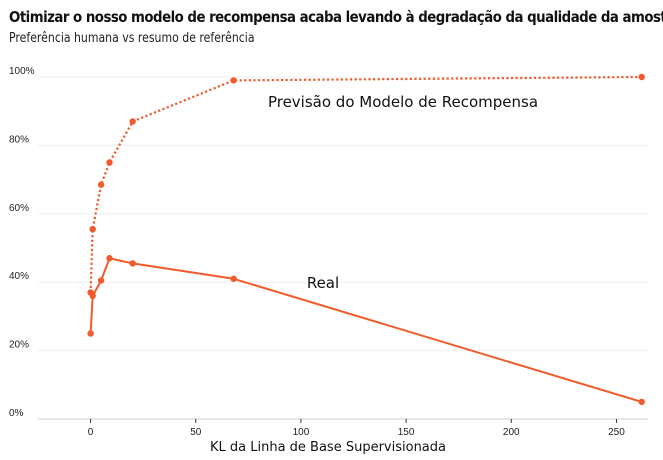 The width and height of the screenshot is (663, 460). Describe the element at coordinates (16, 413) in the screenshot. I see `y-tick-label: 0%` at that location.